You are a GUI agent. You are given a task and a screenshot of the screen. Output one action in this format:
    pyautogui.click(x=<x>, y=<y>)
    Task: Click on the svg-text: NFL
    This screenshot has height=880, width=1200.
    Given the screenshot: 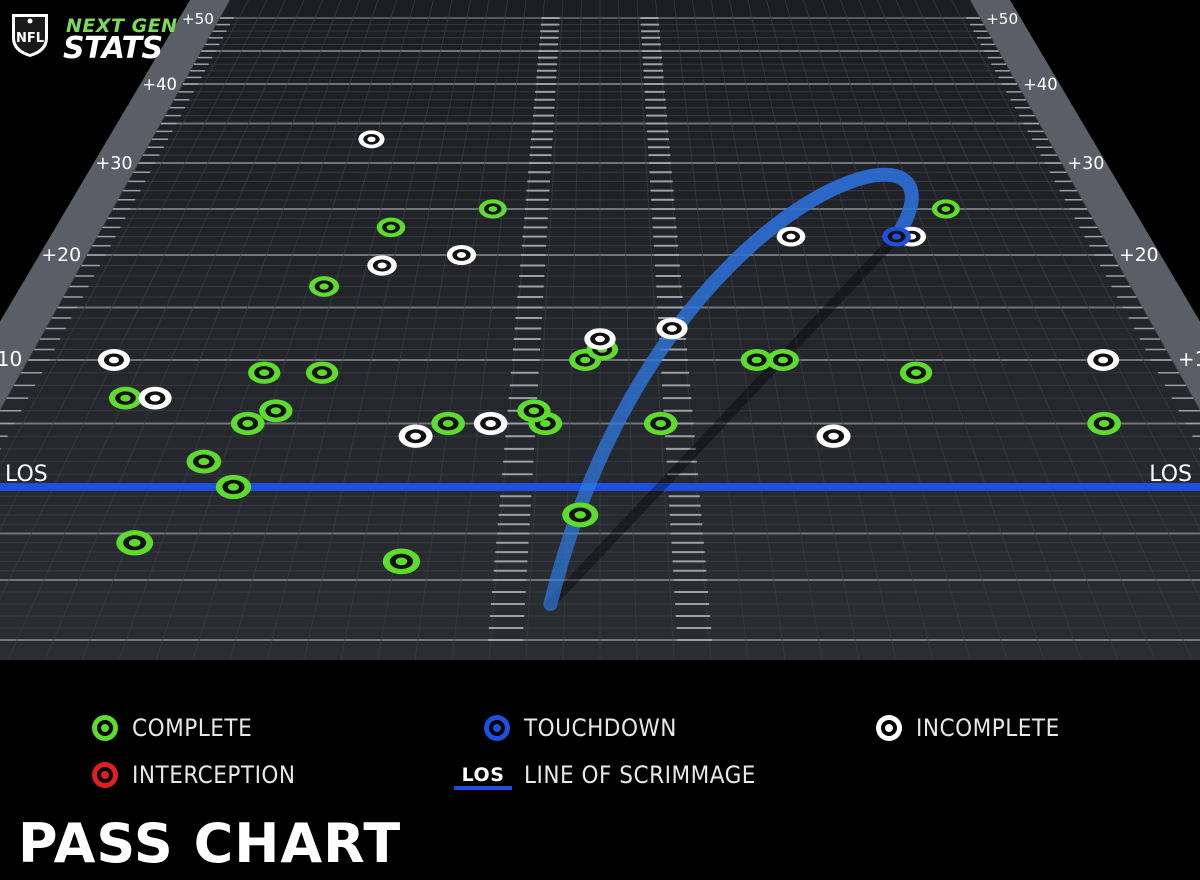 What is the action you would take?
    pyautogui.click(x=30, y=38)
    